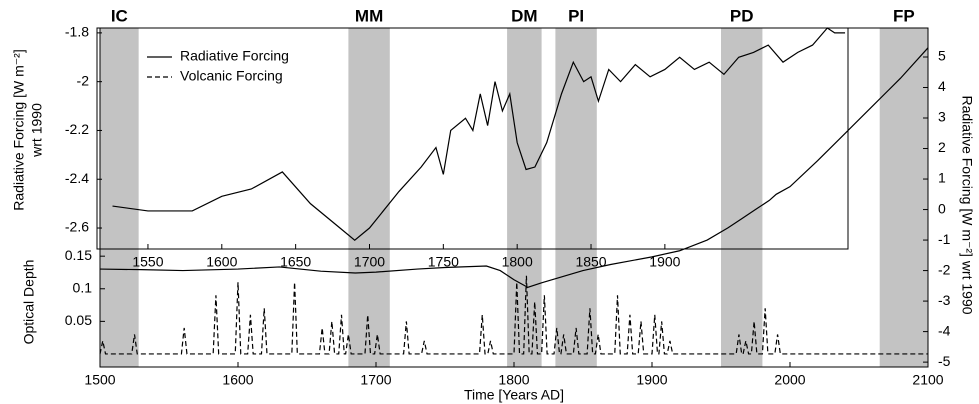 Image resolution: width=979 pixels, height=404 pixels. I want to click on inset-y-tick-label: -2.2, so click(77, 129).